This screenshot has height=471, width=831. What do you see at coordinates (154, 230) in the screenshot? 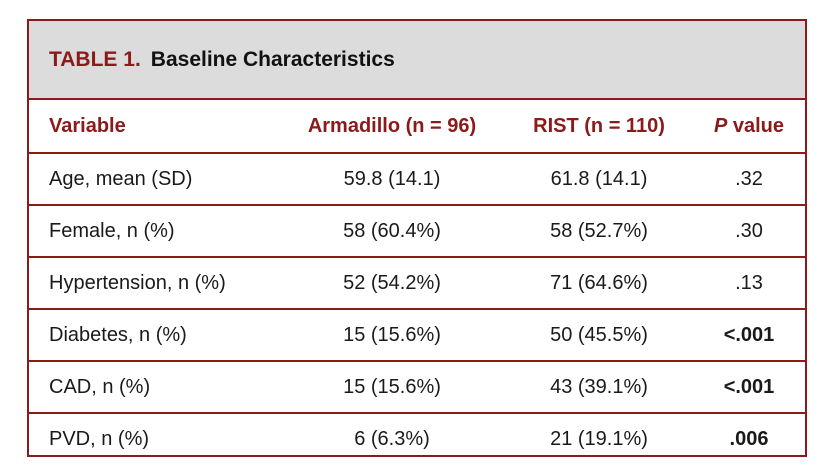
I see `cell-variable: Female, n (%)` at bounding box center [154, 230].